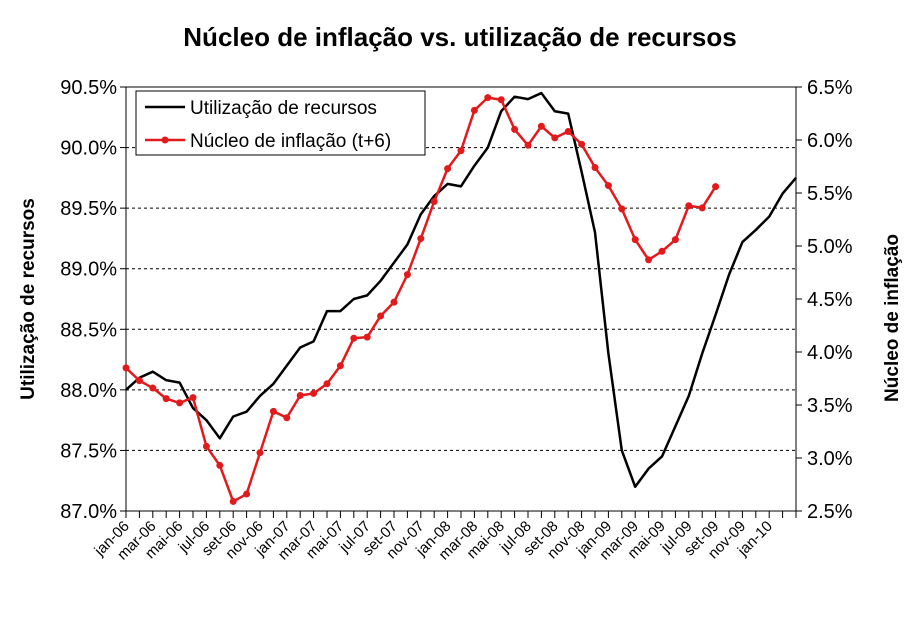 This screenshot has height=623, width=911. Describe the element at coordinates (892, 318) in the screenshot. I see `y-axis-right-label: Núcleo de inflação` at that location.